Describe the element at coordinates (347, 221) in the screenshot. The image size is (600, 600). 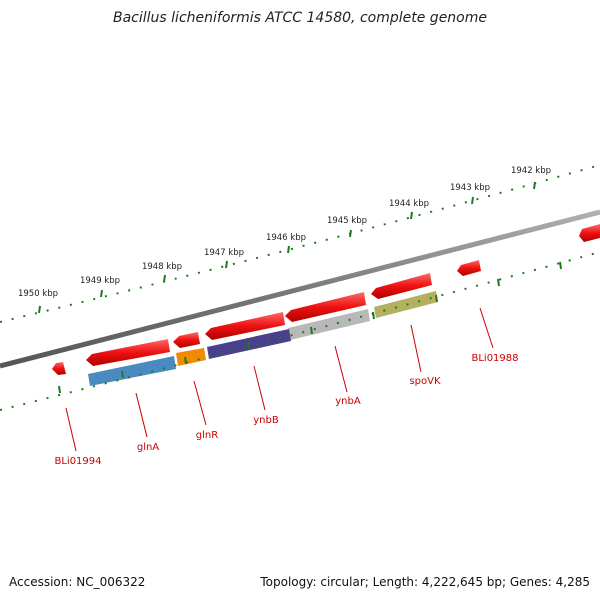
I see `kbp-label-1945: 1945 kbp` at that location.